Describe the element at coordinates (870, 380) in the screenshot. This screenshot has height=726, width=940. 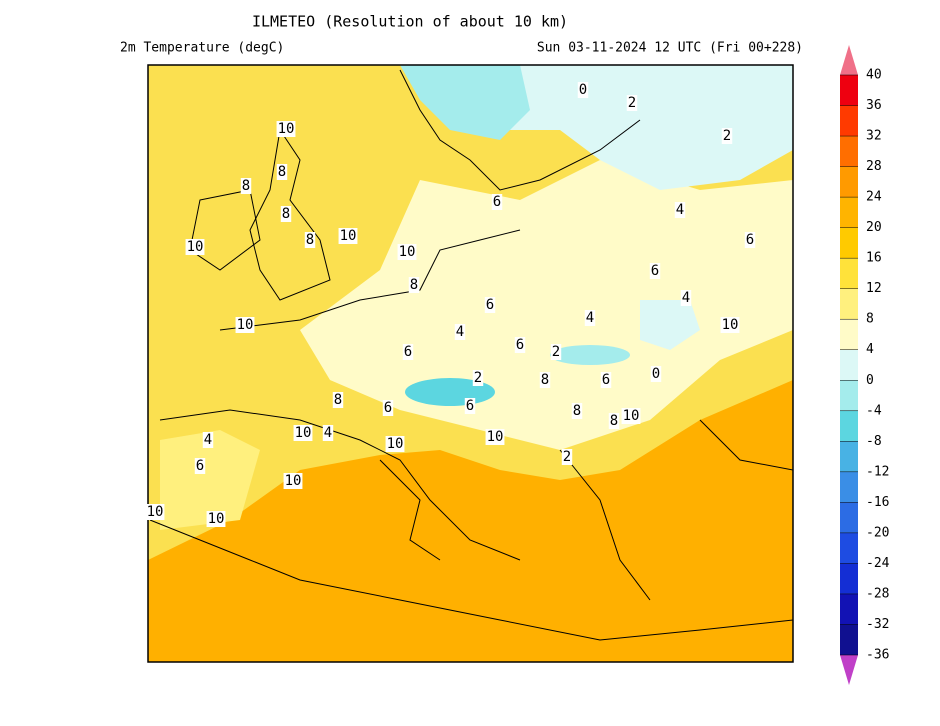
I see `colorbar-label: 0` at that location.